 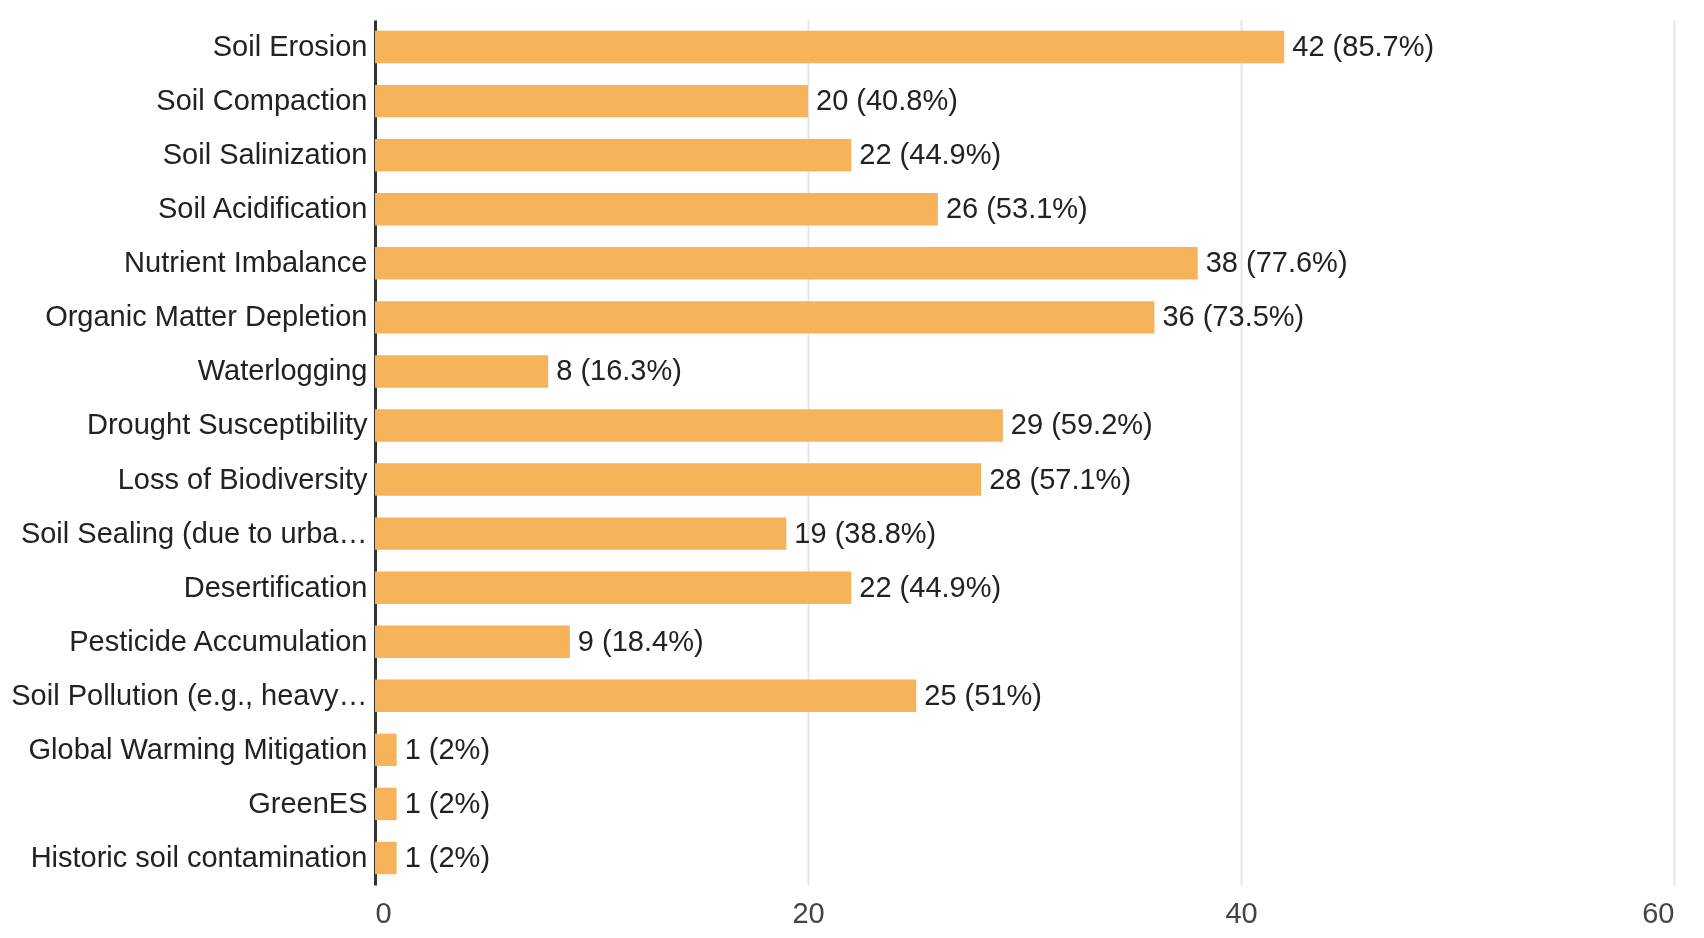 What do you see at coordinates (227, 424) in the screenshot?
I see `y-tick-label: Drought Susceptibility` at bounding box center [227, 424].